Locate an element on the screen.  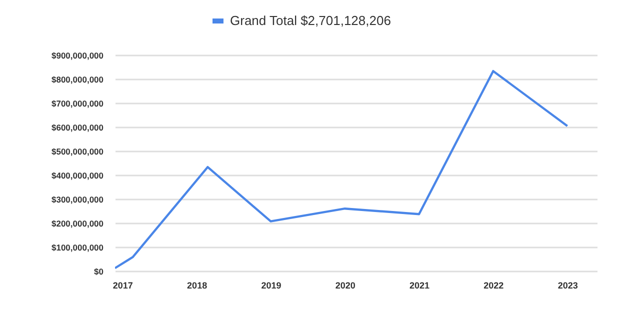
y-tick-label: $800,000,000 is located at coordinates (78, 79).